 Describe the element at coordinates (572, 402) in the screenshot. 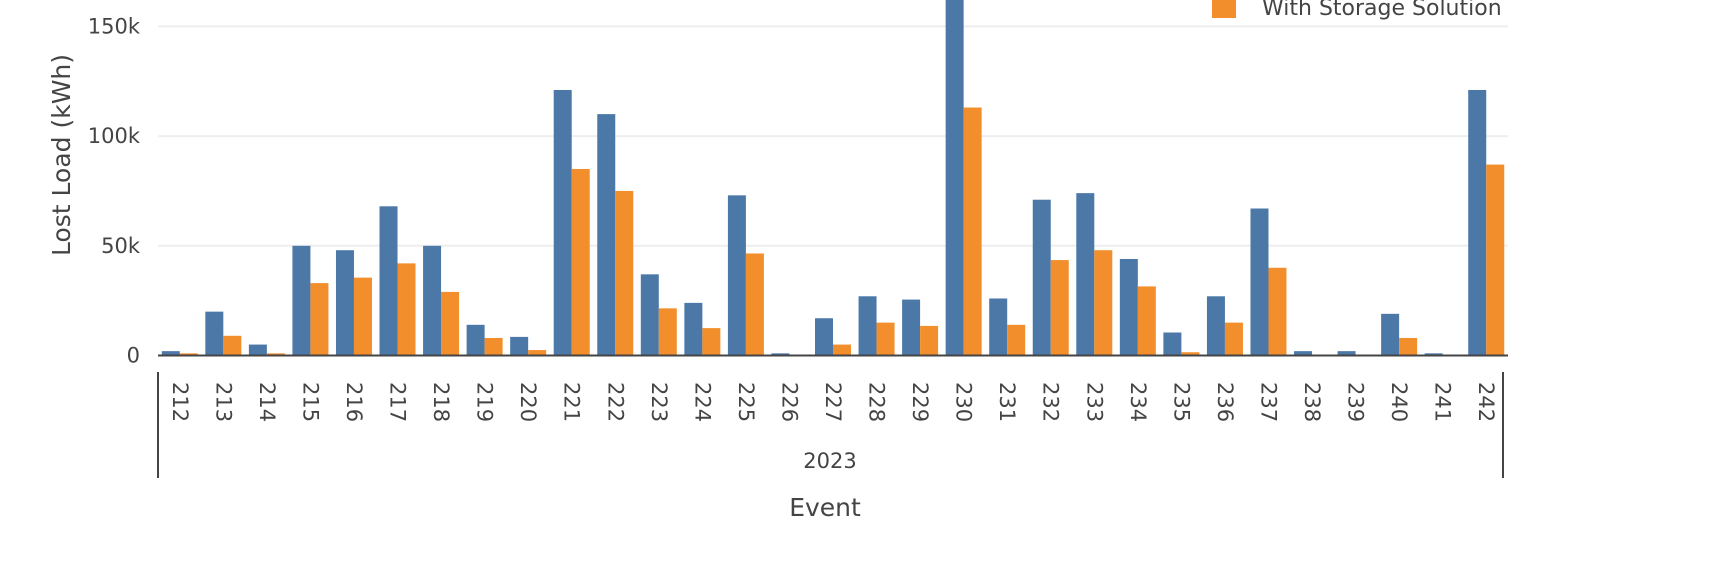

I see `x-tick-label-221: 221` at that location.